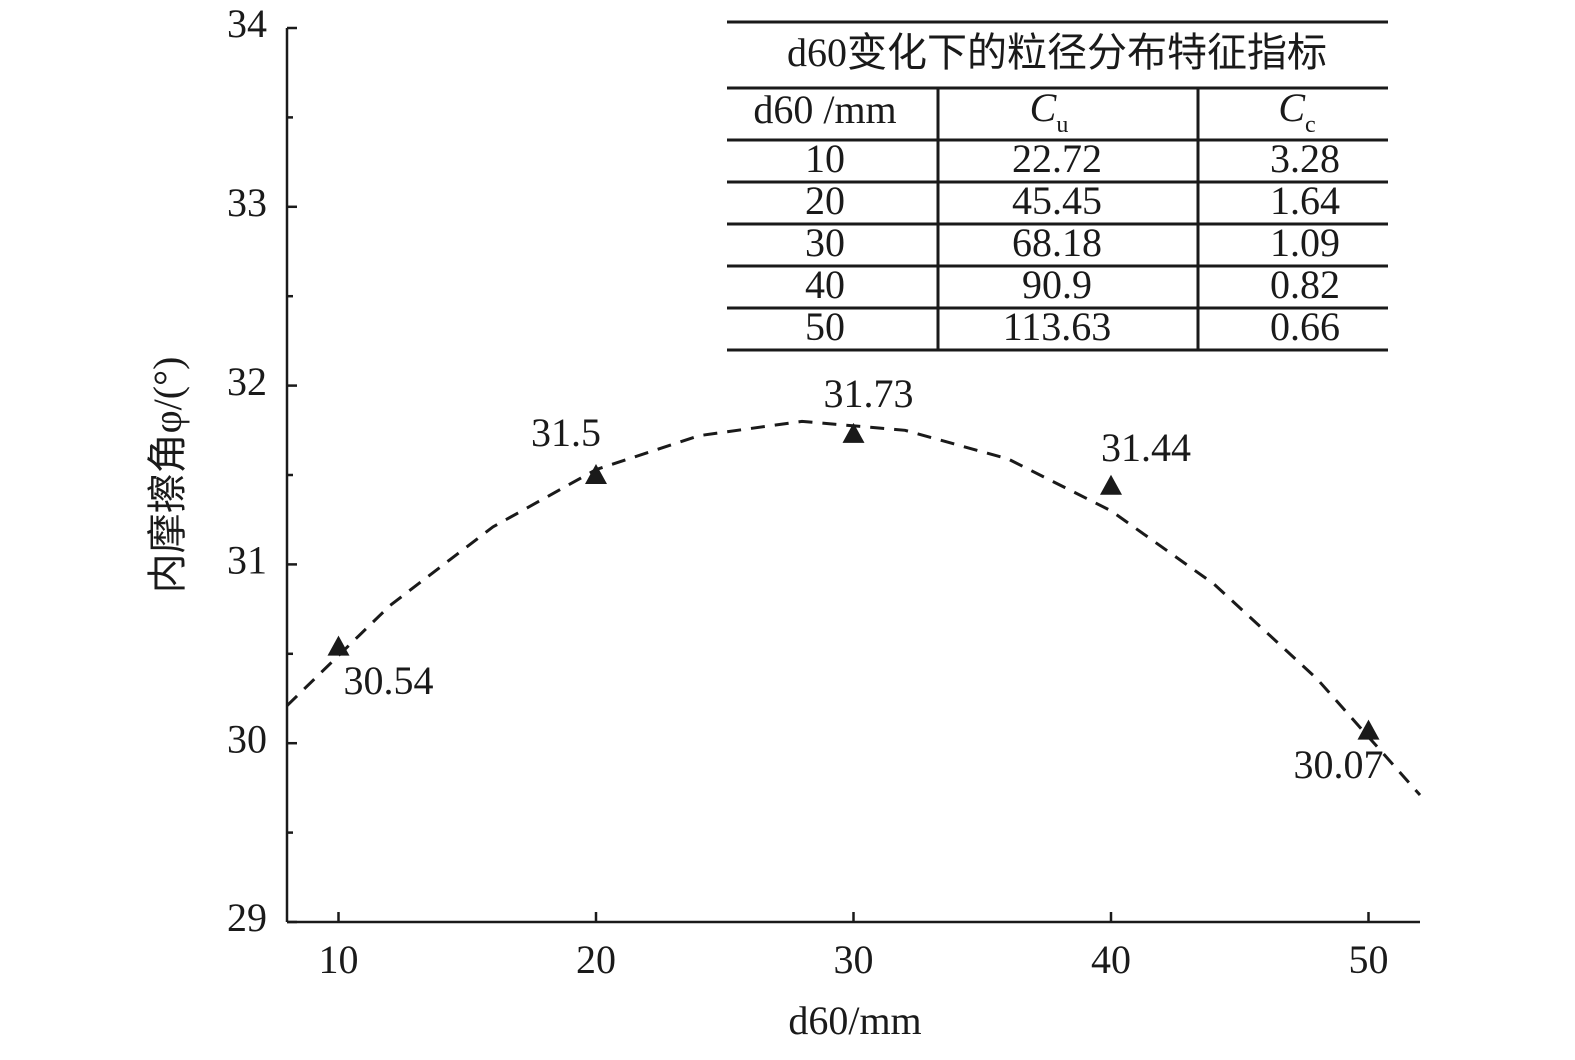 The width and height of the screenshot is (1575, 1060). Describe the element at coordinates (1339, 764) in the screenshot. I see `data-label: 30.07` at that location.